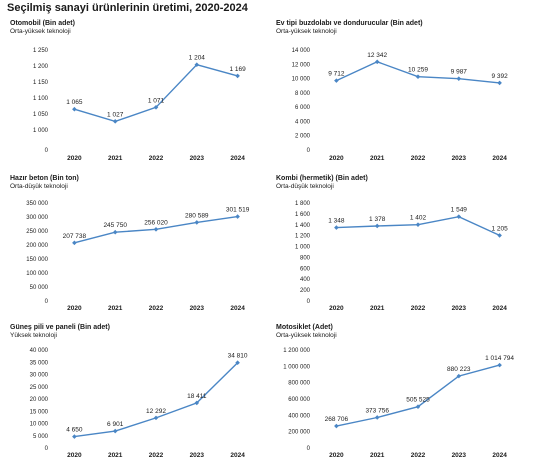 This screenshot has height=463, width=534. I want to click on y-tick-label: 5 000, so click(41, 437).